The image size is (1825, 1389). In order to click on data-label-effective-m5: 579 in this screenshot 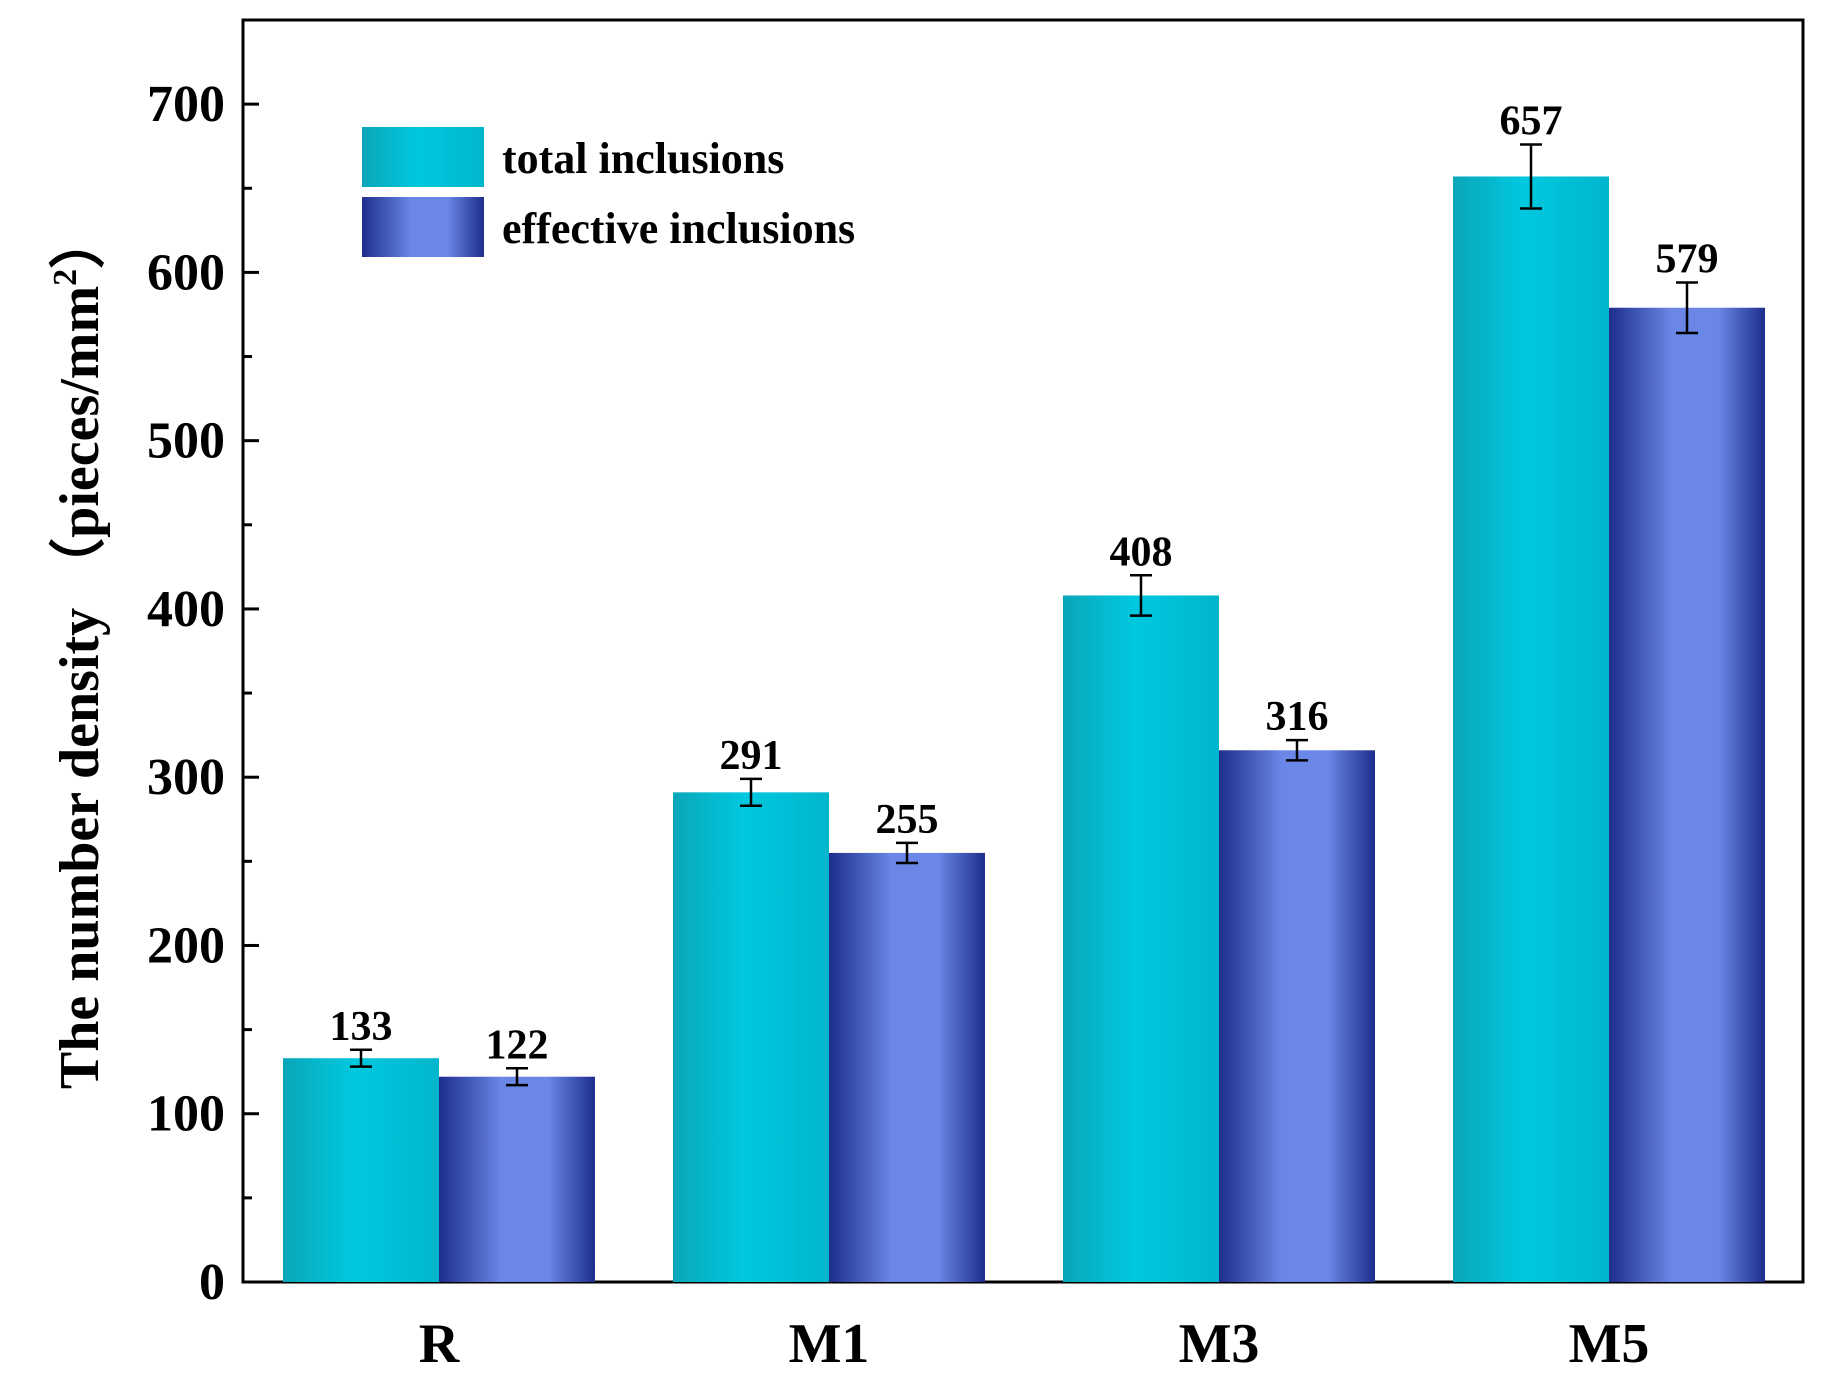, I will do `click(1687, 259)`.